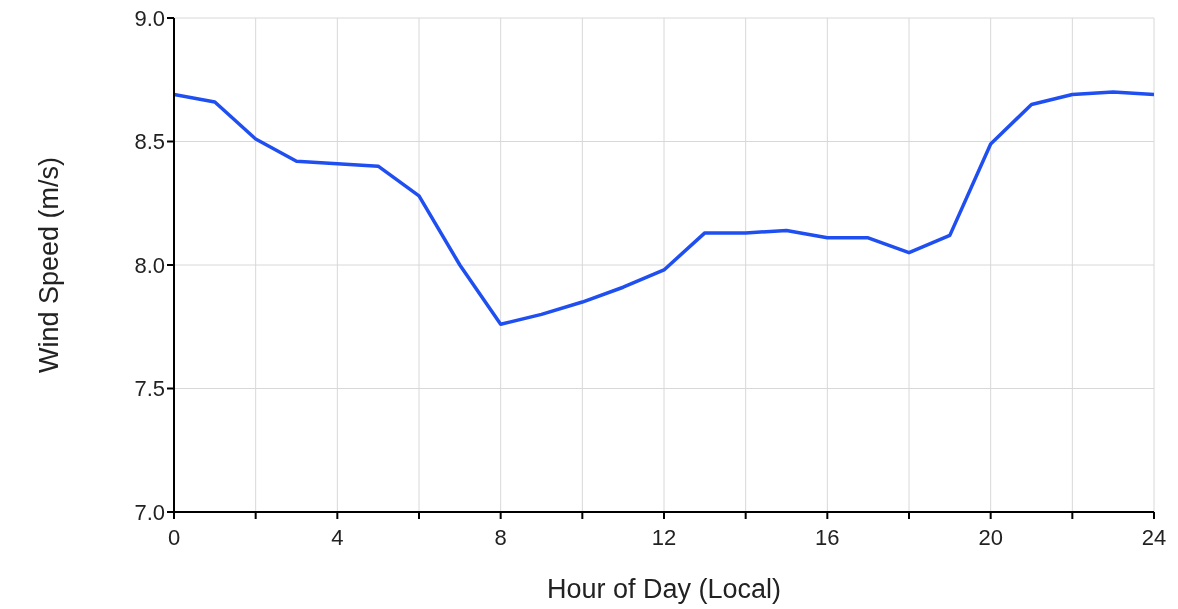 This screenshot has height=609, width=1178. What do you see at coordinates (1154, 537) in the screenshot?
I see `x-tick-label: 24` at bounding box center [1154, 537].